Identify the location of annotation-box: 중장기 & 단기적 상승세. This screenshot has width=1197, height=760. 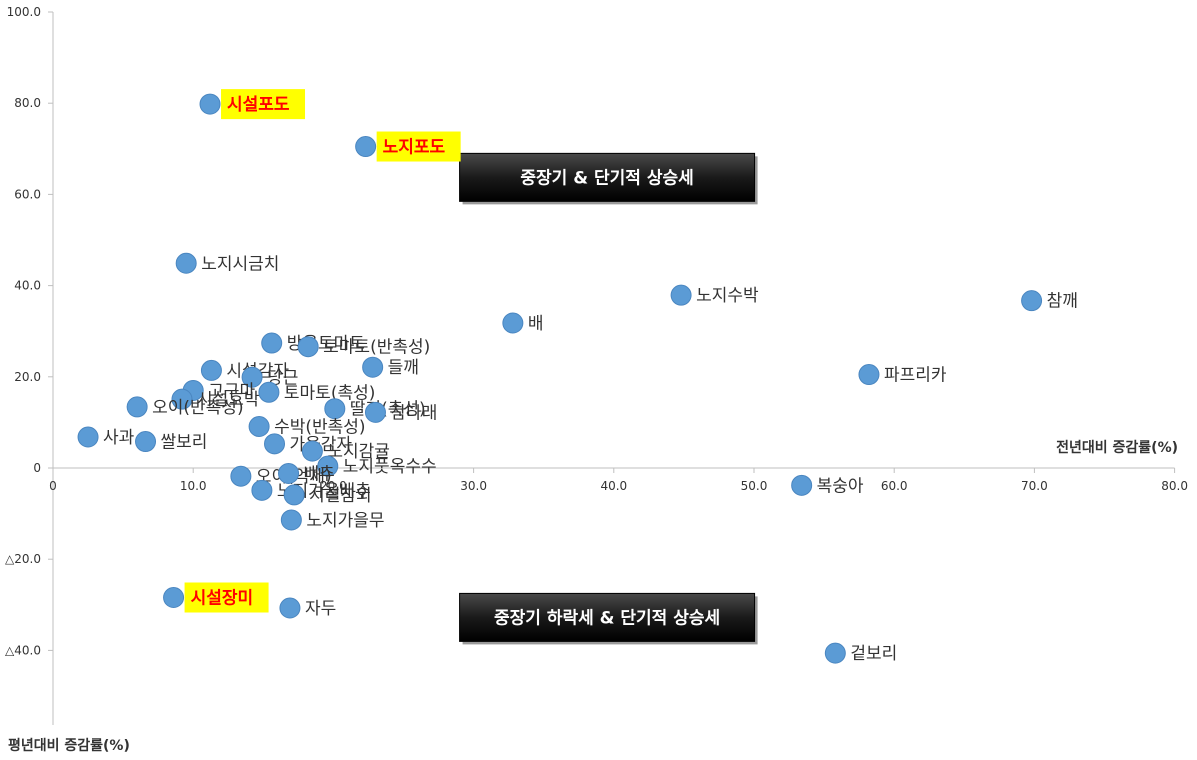
(608, 178).